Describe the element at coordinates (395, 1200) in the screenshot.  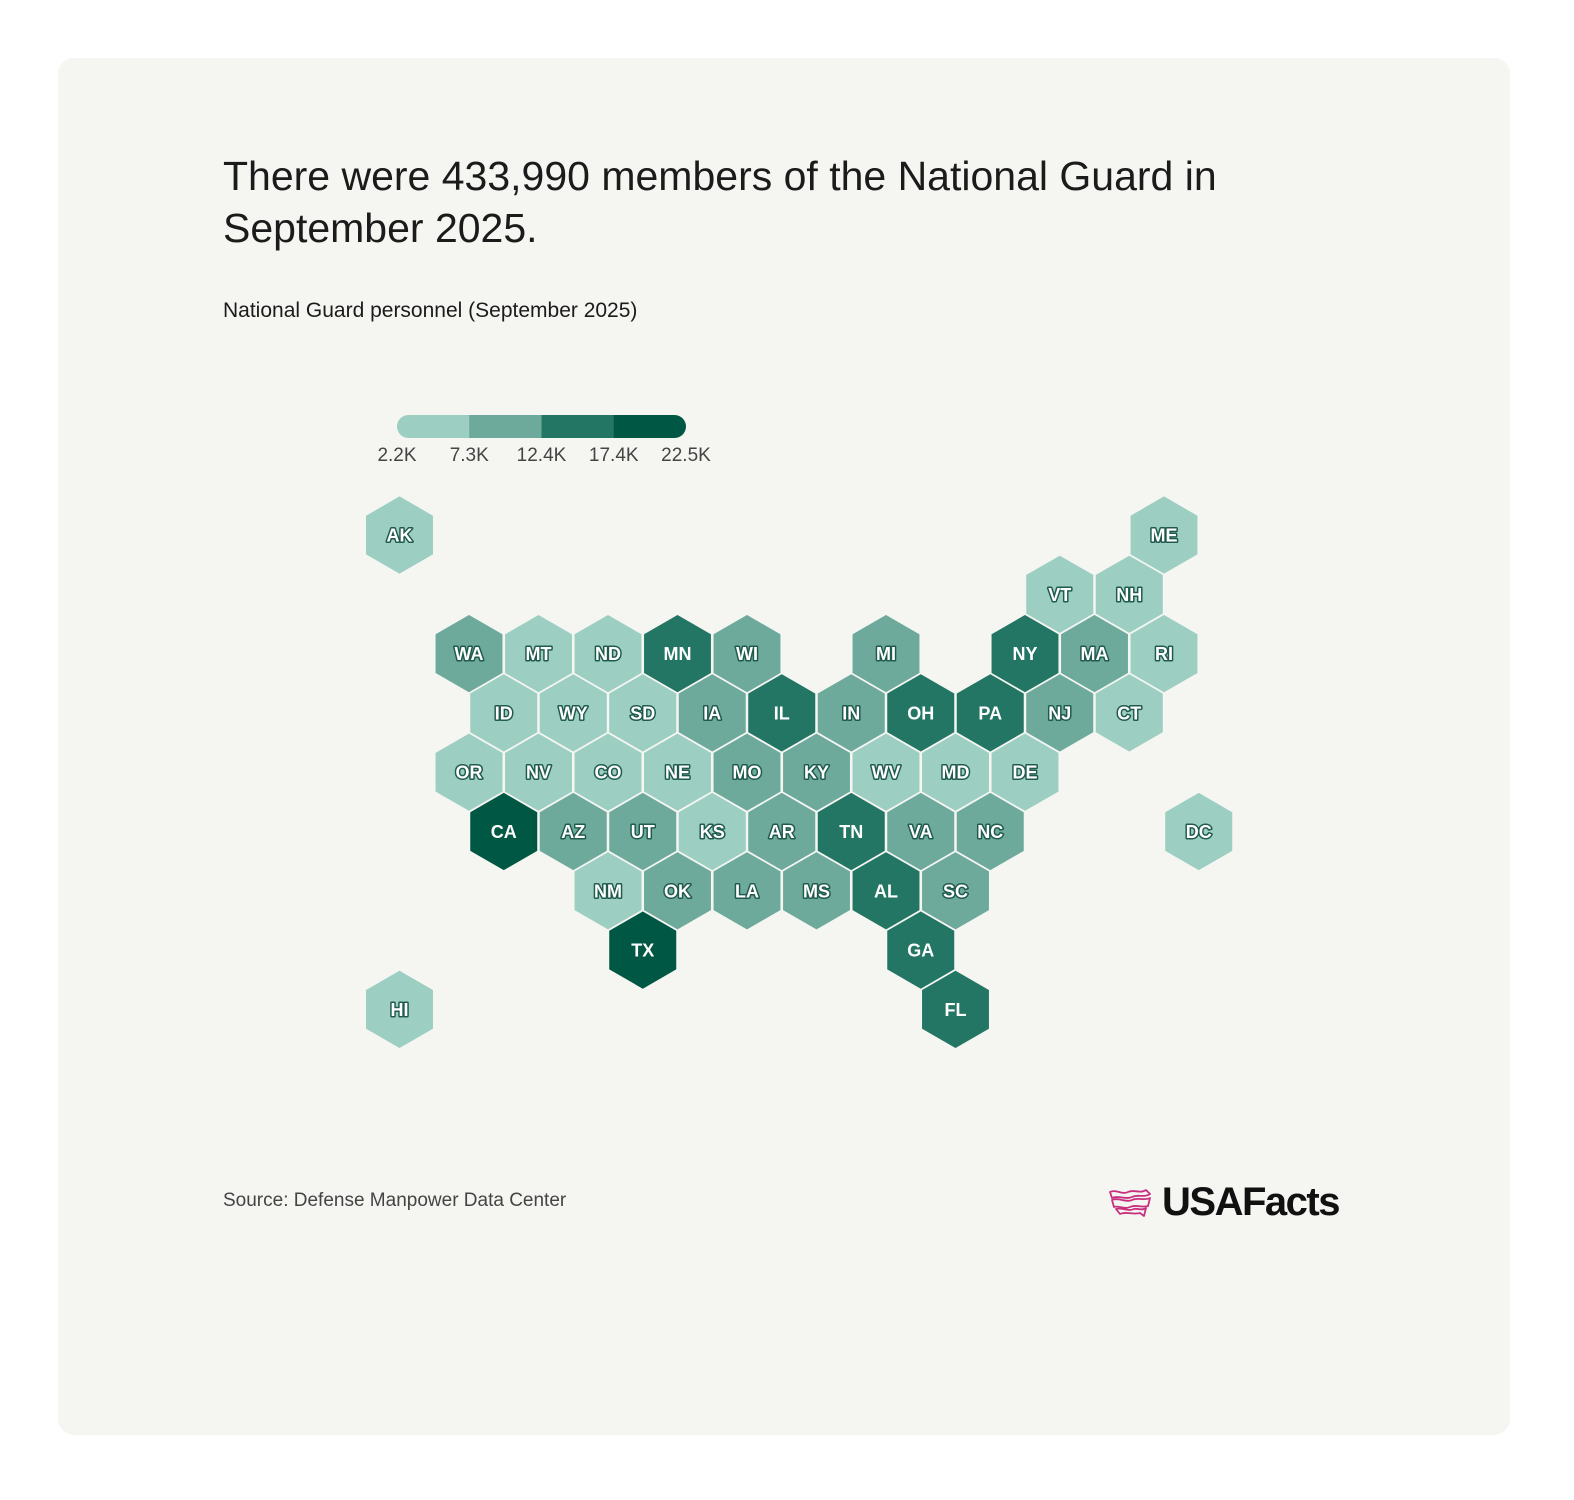
I see `source-note: Source: Defense Manpower Data Center` at that location.